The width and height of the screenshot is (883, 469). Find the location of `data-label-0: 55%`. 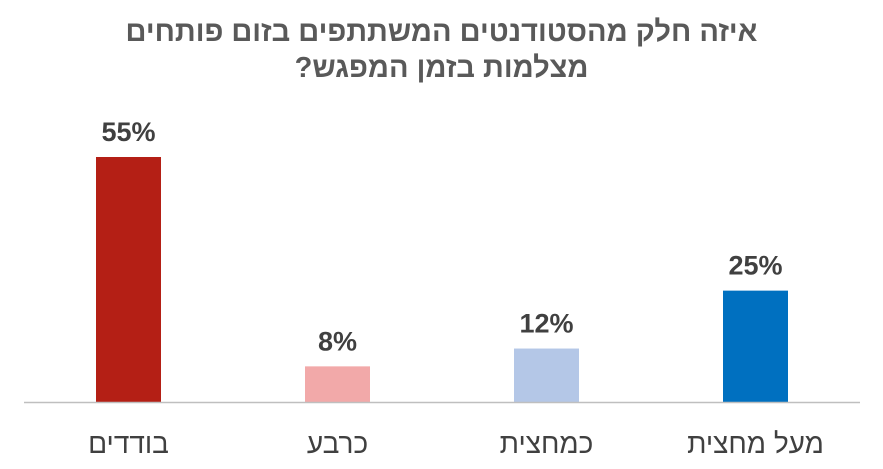

data-label-0: 55% is located at coordinates (128, 132).